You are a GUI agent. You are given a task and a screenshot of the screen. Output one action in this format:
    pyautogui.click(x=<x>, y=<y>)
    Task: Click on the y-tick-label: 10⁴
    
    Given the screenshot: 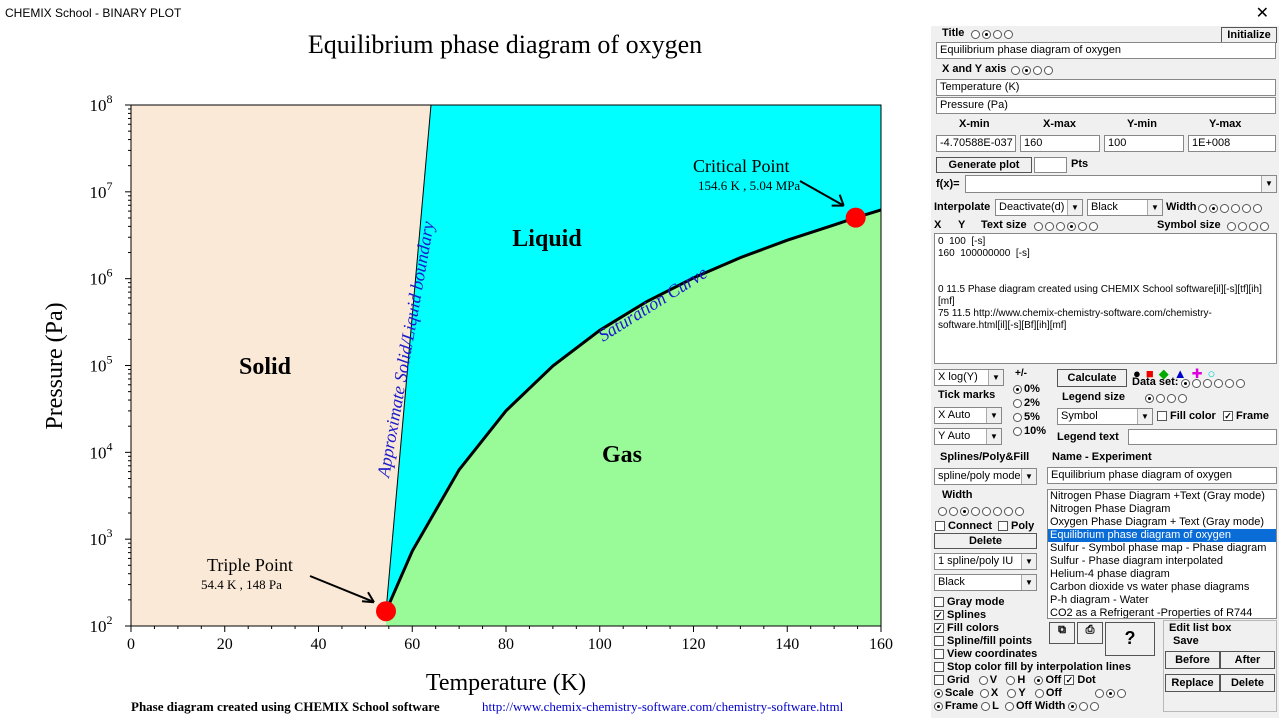 What is the action you would take?
    pyautogui.click(x=101, y=450)
    